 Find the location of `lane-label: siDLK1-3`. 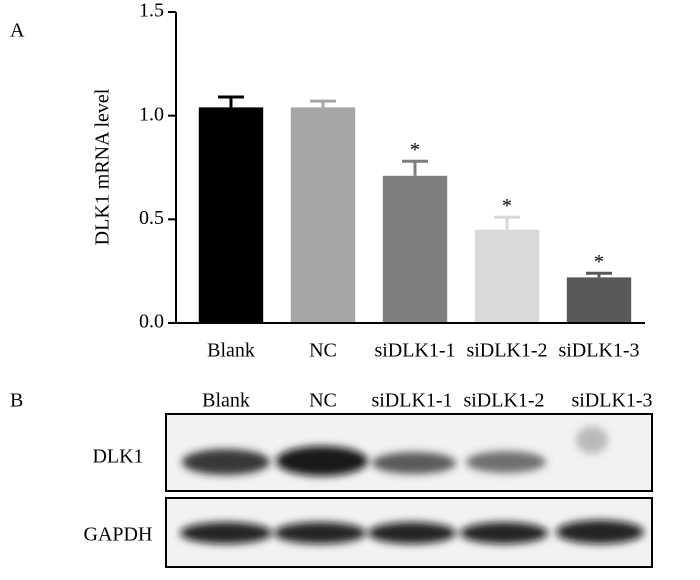

lane-label: siDLK1-3 is located at coordinates (611, 401).